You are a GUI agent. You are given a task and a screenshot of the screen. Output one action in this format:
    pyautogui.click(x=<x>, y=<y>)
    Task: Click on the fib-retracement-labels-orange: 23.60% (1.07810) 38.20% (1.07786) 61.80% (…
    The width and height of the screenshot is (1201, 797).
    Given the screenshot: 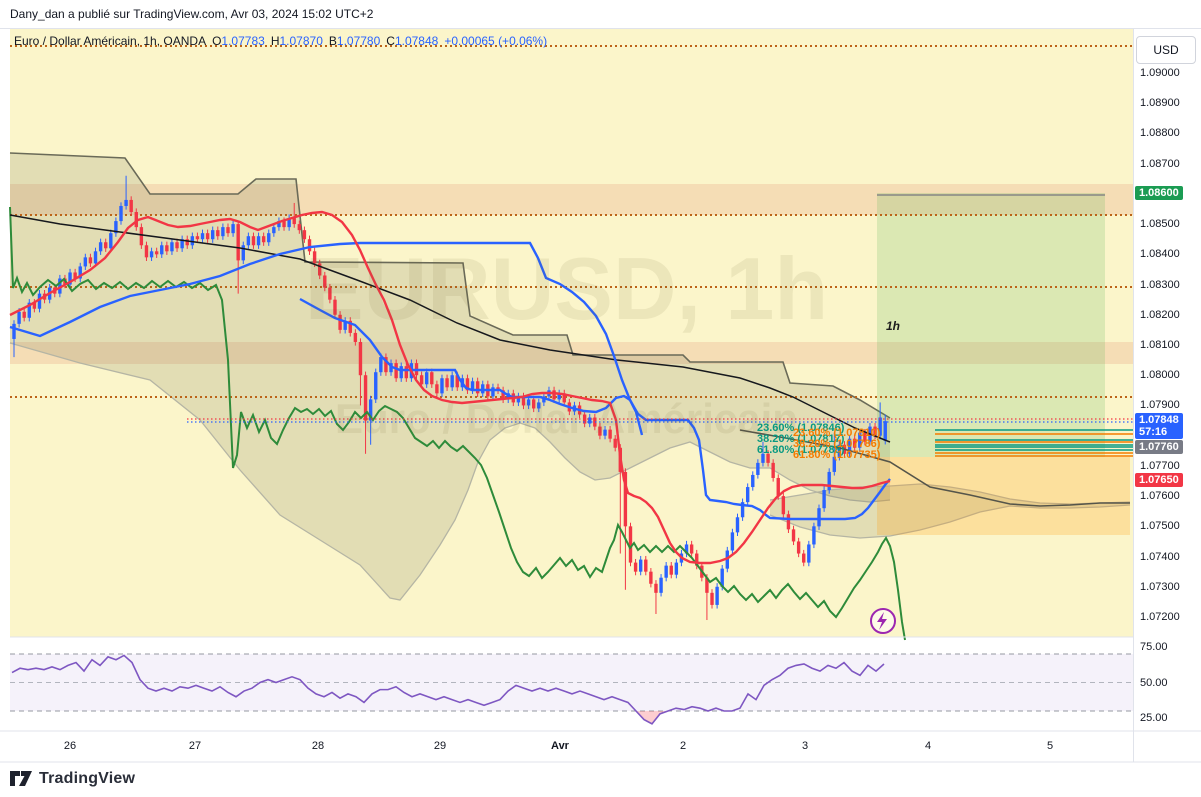 What is the action you would take?
    pyautogui.click(x=836, y=444)
    